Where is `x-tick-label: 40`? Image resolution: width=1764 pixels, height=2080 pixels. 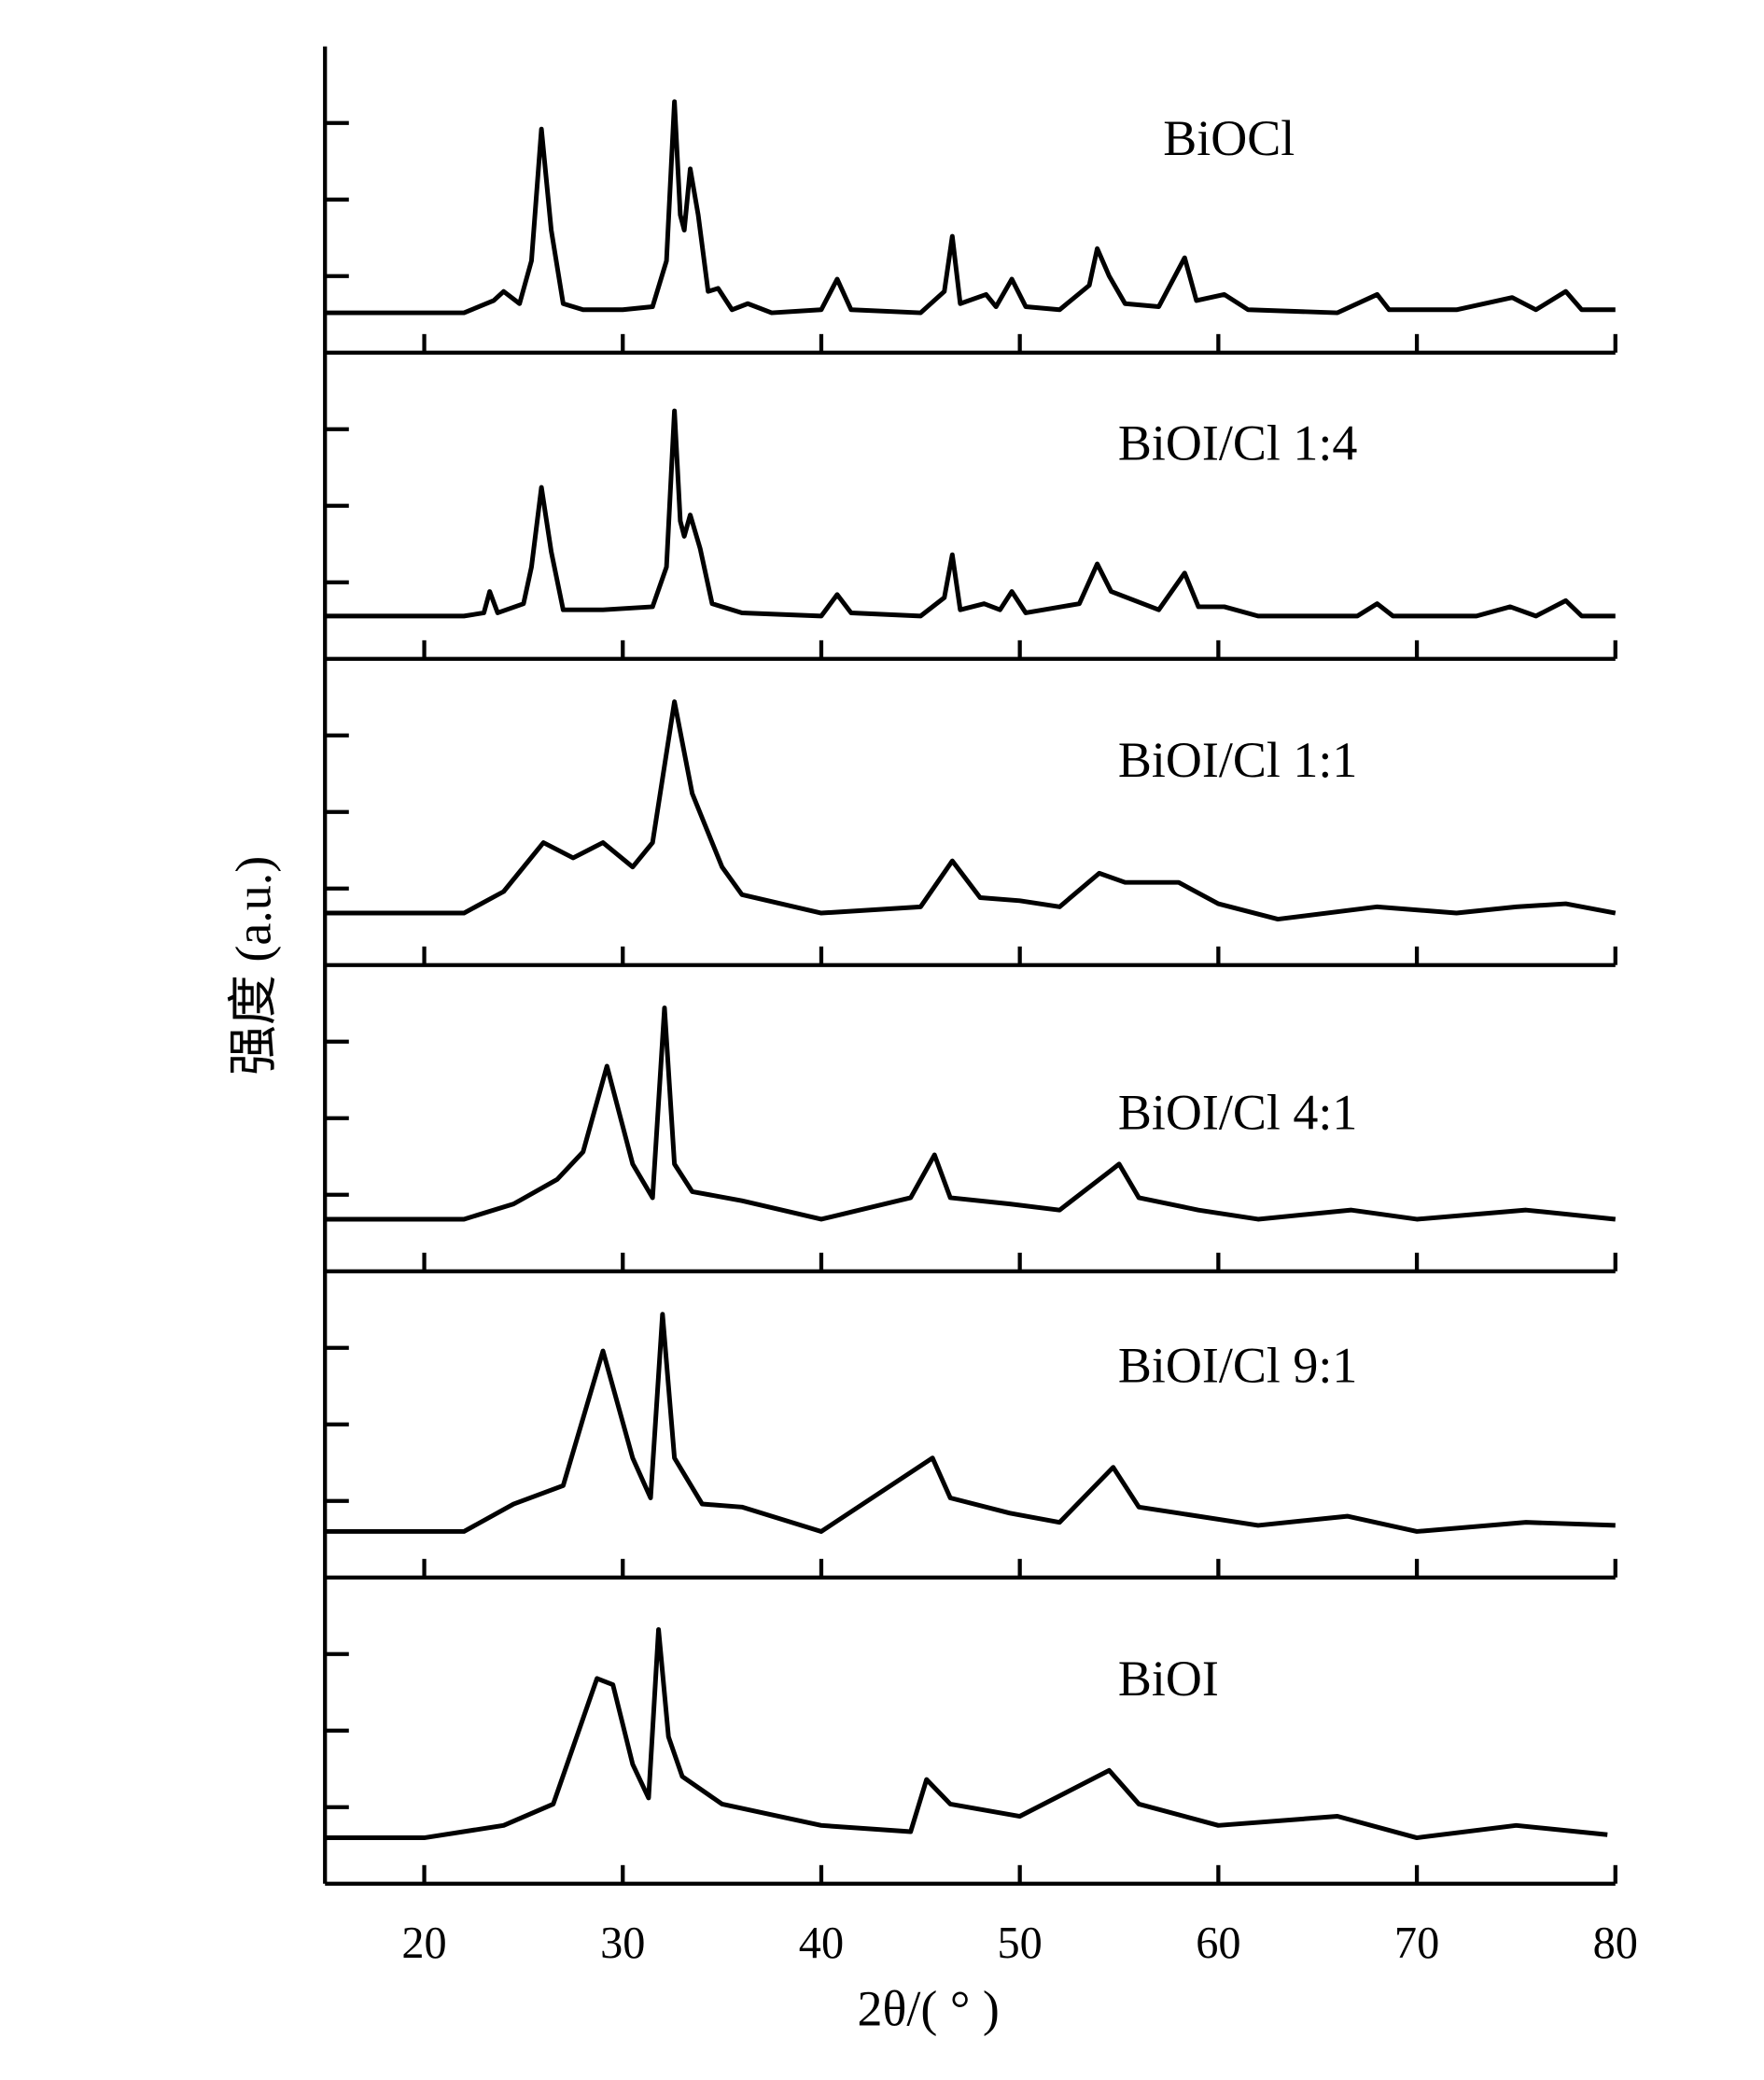 x-tick-label: 40 is located at coordinates (821, 1943).